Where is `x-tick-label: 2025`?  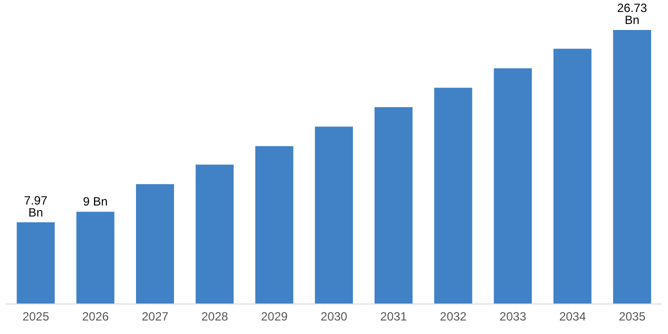 x-tick-label: 2025 is located at coordinates (36, 317).